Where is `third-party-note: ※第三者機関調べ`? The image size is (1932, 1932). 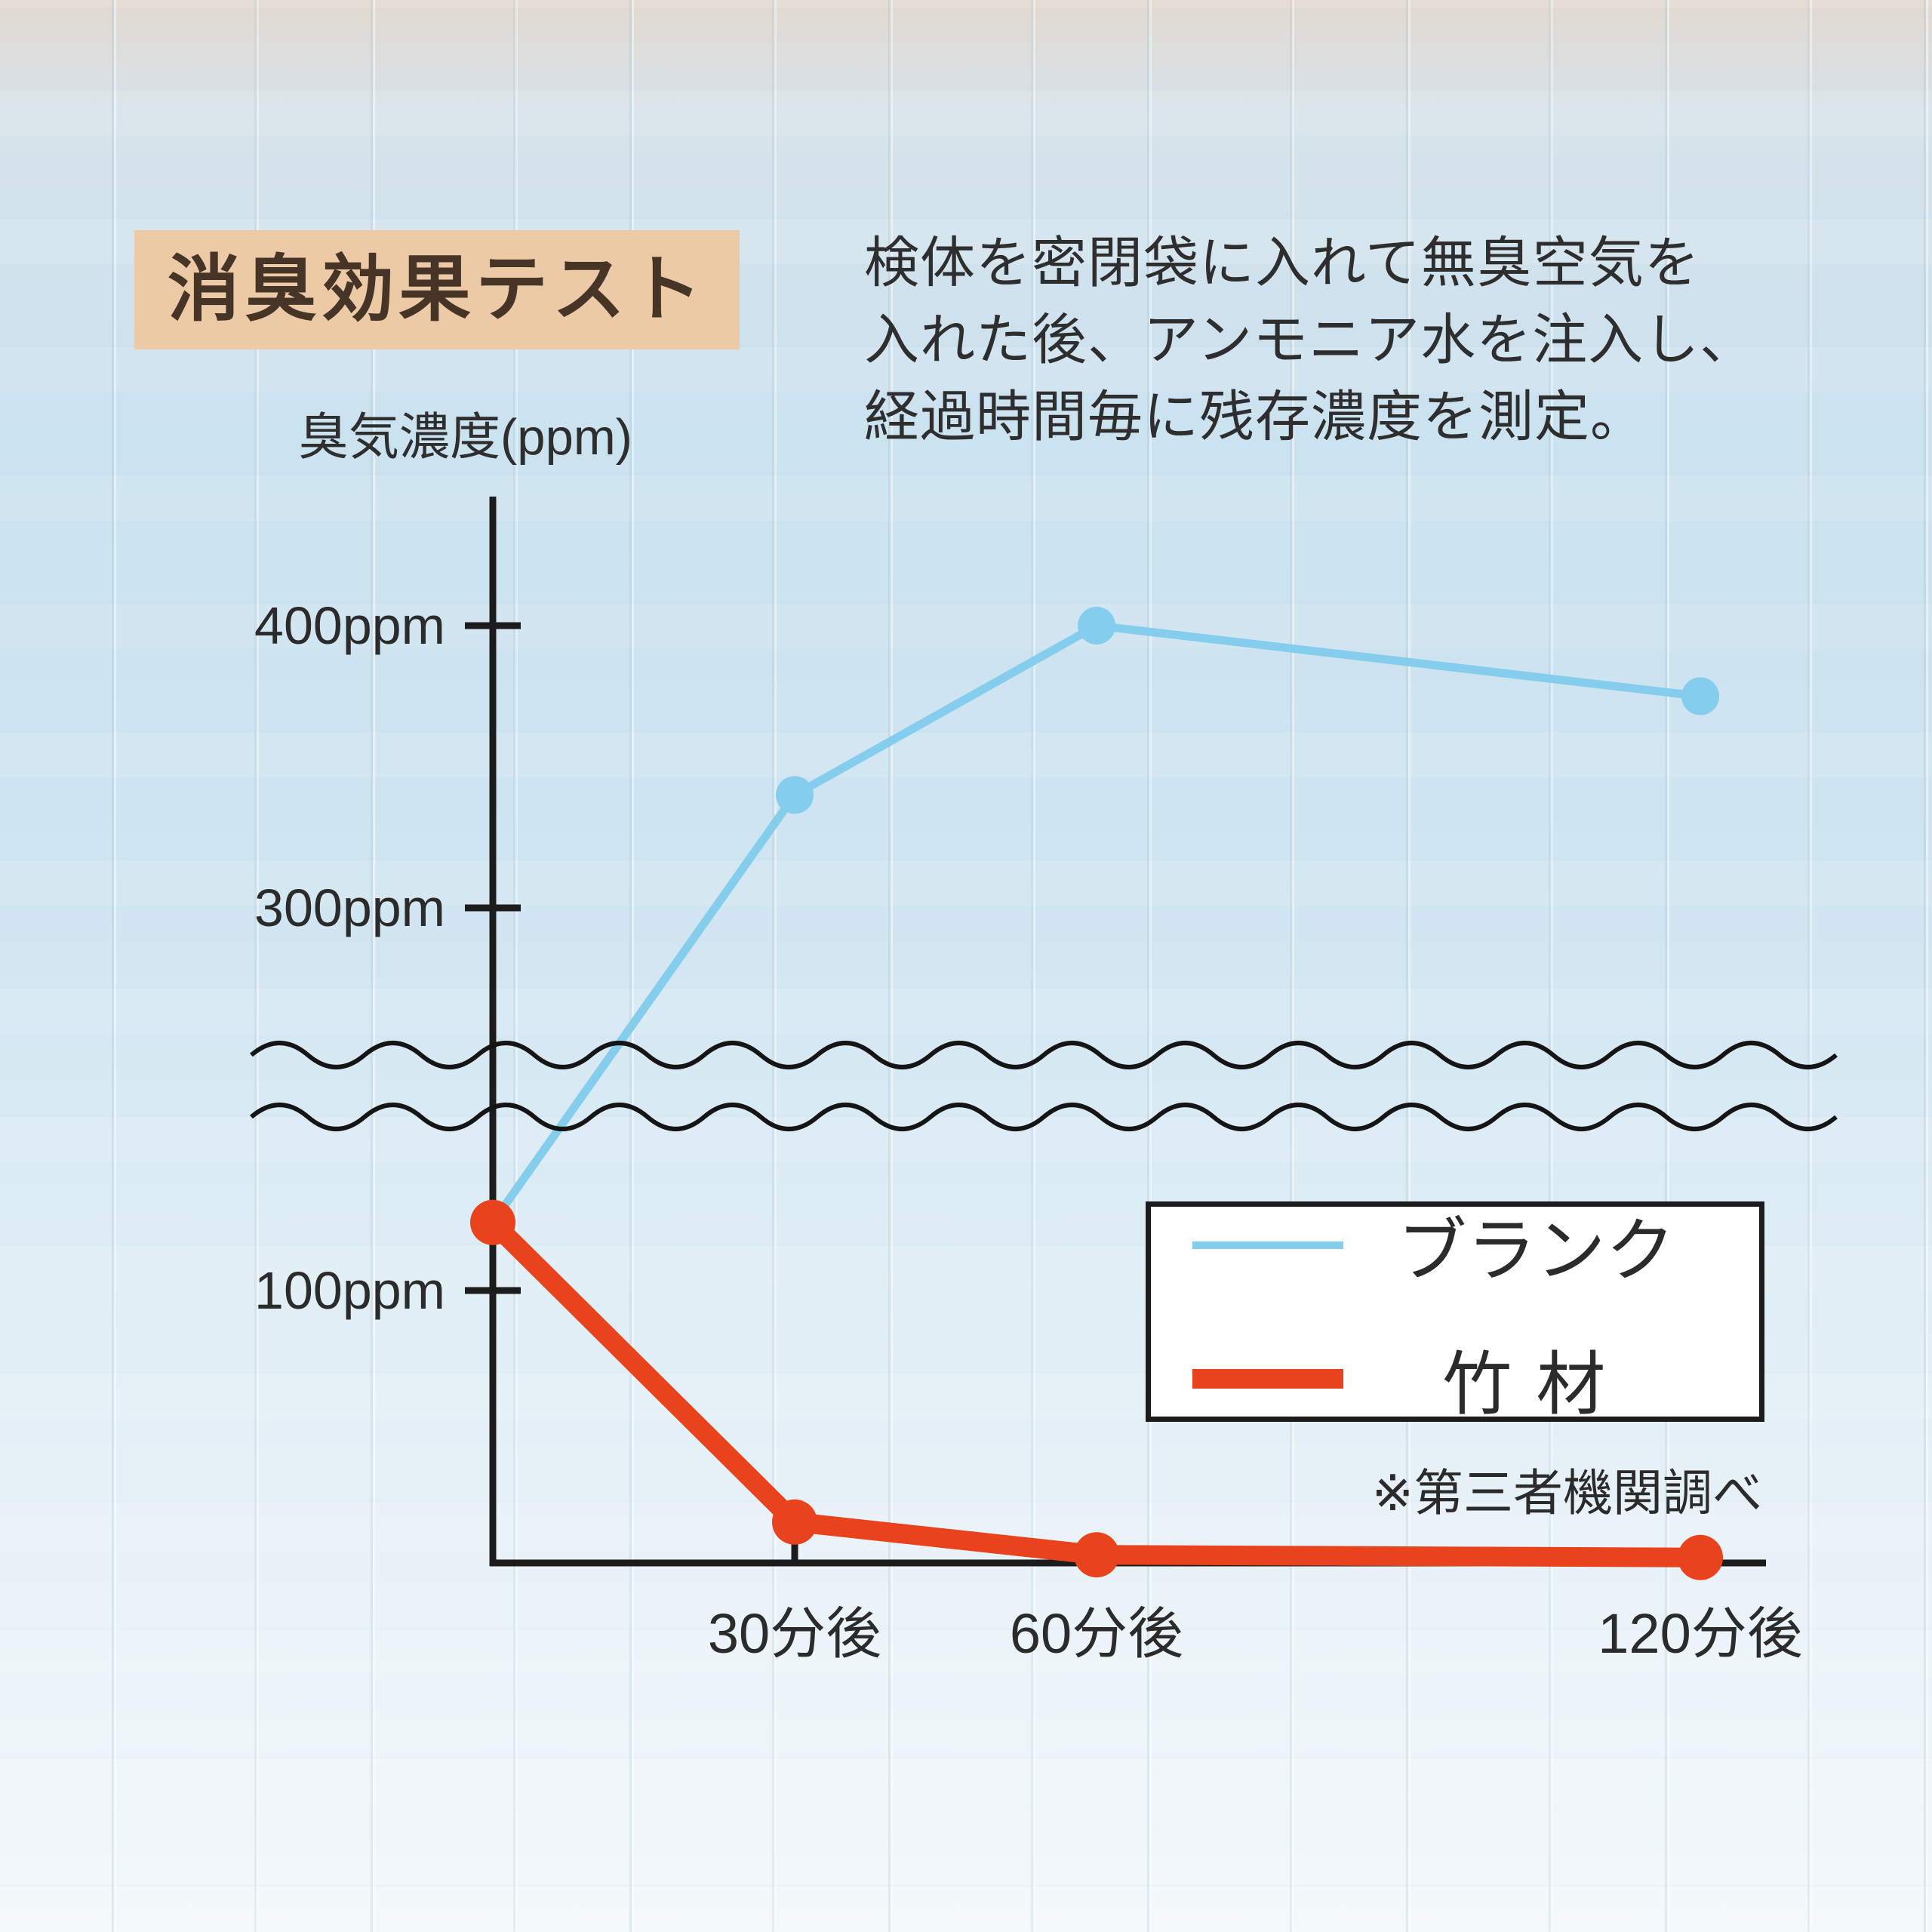 third-party-note: ※第三者機関調べ is located at coordinates (1566, 1493).